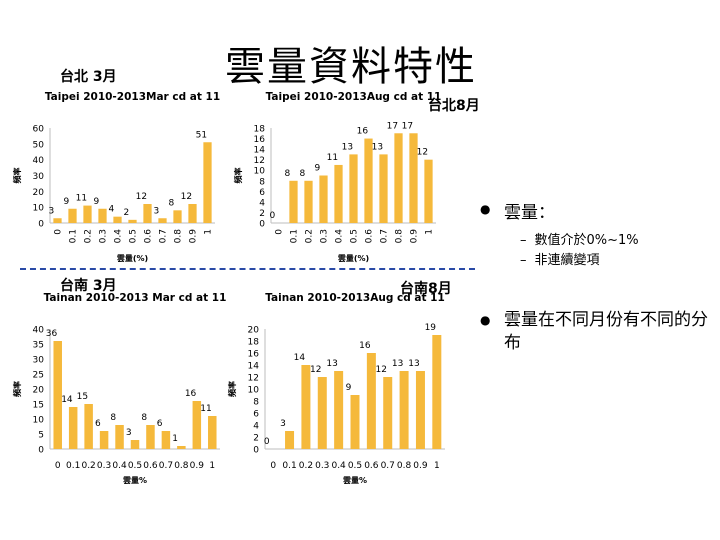 The image size is (720, 540). Describe the element at coordinates (288, 174) in the screenshot. I see `data-label: 8` at that location.